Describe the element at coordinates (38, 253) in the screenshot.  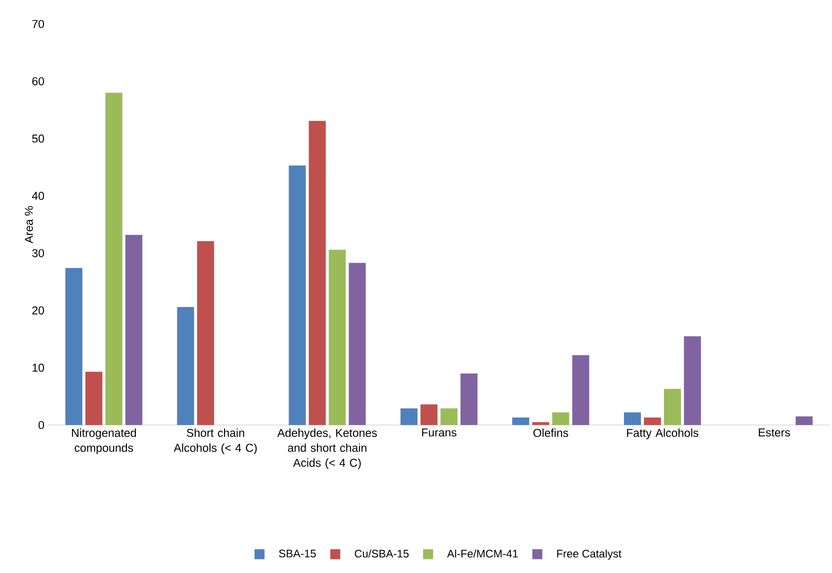
I see `y-tick-label: 30` at that location.